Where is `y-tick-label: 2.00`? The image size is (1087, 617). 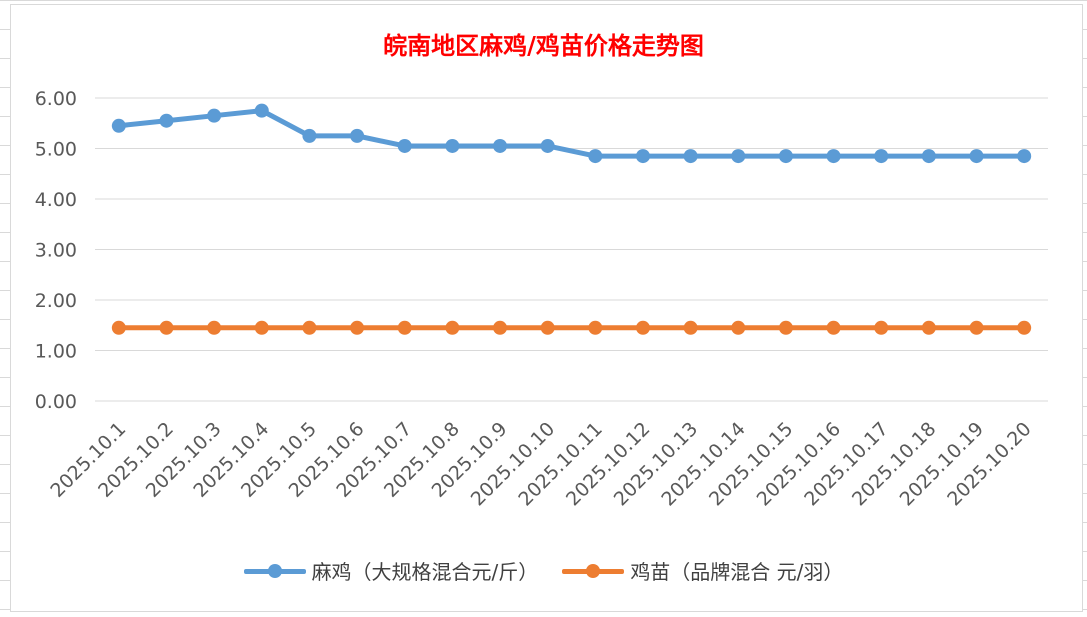 y-tick-label: 2.00 is located at coordinates (56, 301).